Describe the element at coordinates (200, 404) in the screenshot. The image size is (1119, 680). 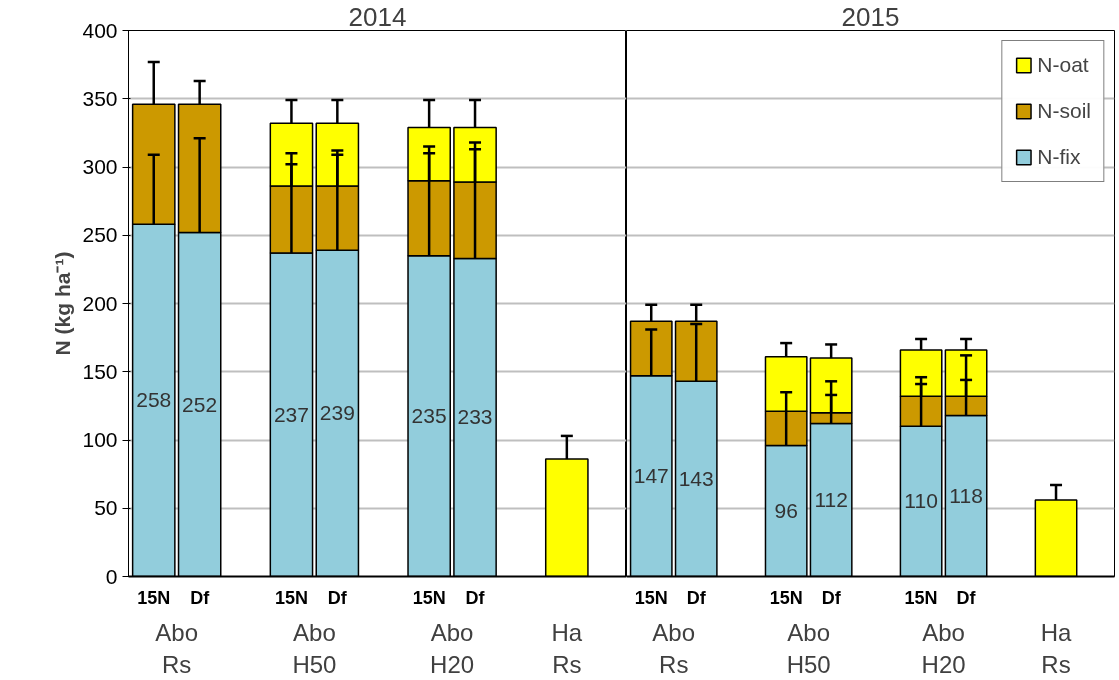
I see `data-label: 252` at that location.